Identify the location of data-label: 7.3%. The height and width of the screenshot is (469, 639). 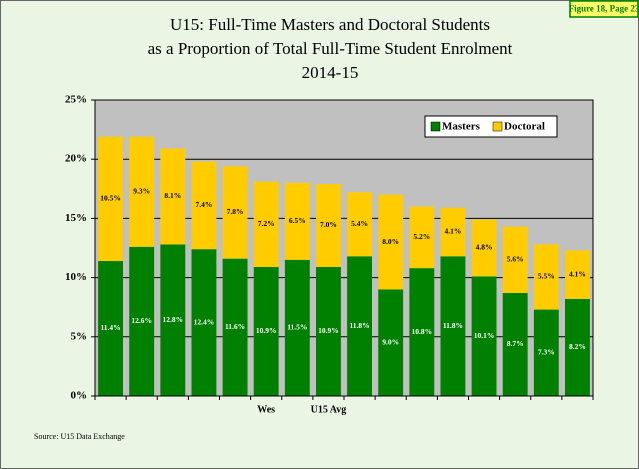
(546, 352).